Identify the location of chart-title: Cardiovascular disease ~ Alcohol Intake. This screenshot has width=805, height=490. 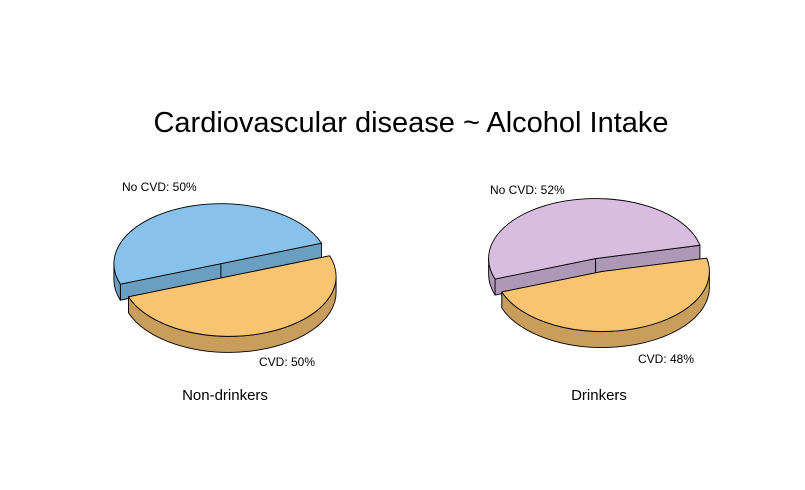
(410, 123).